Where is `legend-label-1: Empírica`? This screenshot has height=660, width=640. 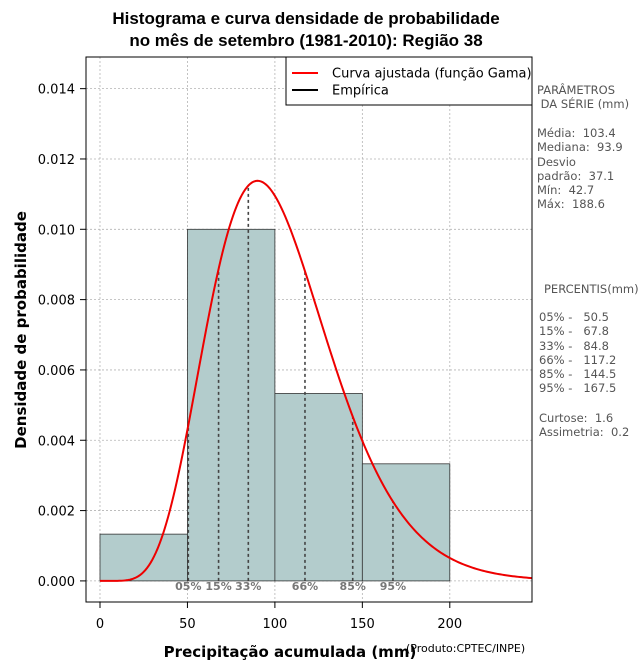 legend-label-1: Empírica is located at coordinates (360, 91).